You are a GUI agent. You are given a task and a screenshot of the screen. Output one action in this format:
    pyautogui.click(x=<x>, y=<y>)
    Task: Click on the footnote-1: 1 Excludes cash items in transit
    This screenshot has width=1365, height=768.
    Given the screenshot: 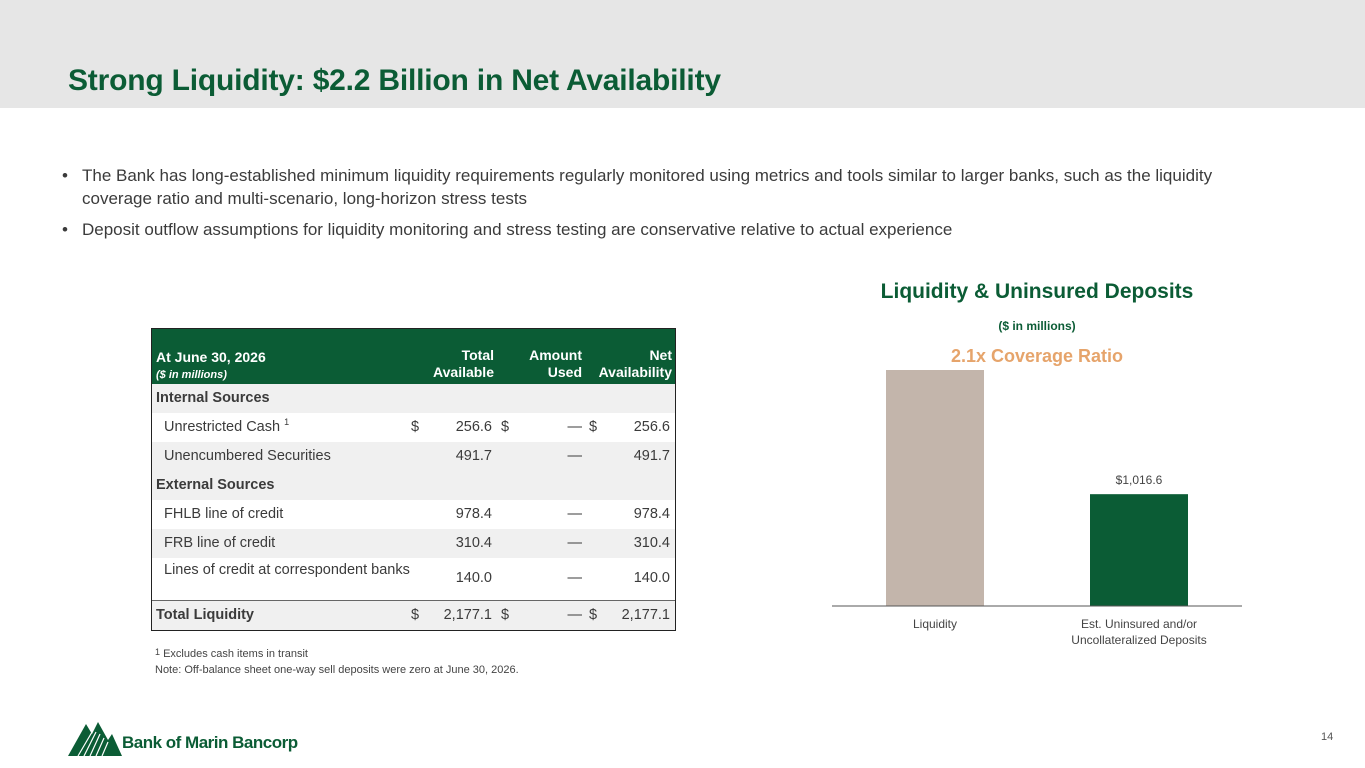 What is the action you would take?
    pyautogui.click(x=337, y=654)
    